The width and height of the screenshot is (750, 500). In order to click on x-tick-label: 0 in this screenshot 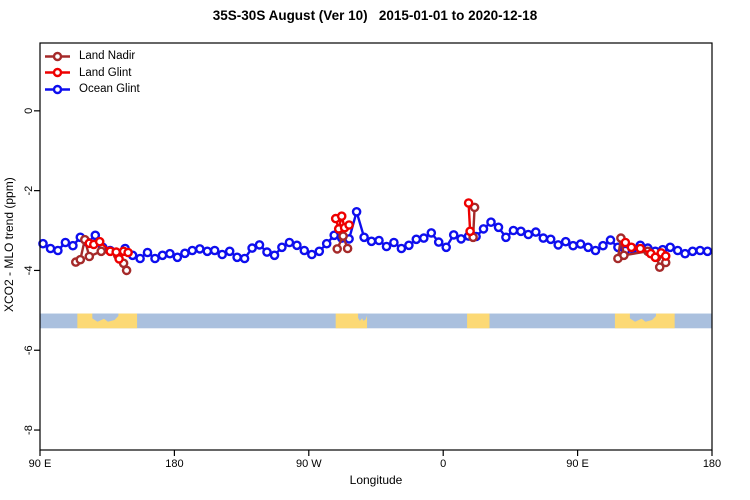, I will do `click(443, 464)`.